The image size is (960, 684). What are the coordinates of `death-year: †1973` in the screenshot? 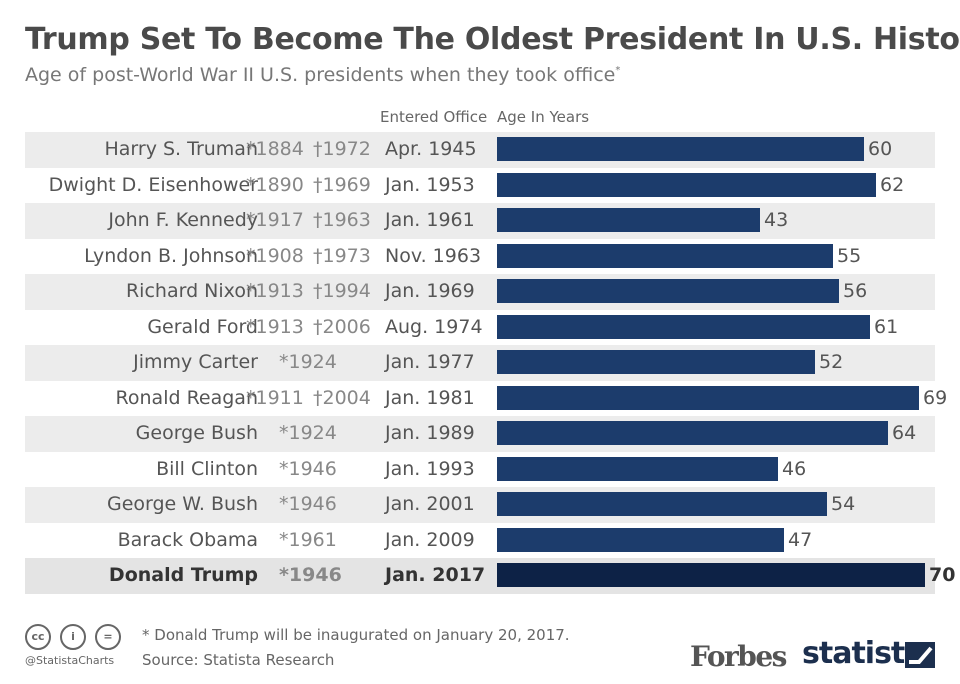 It's located at (342, 255).